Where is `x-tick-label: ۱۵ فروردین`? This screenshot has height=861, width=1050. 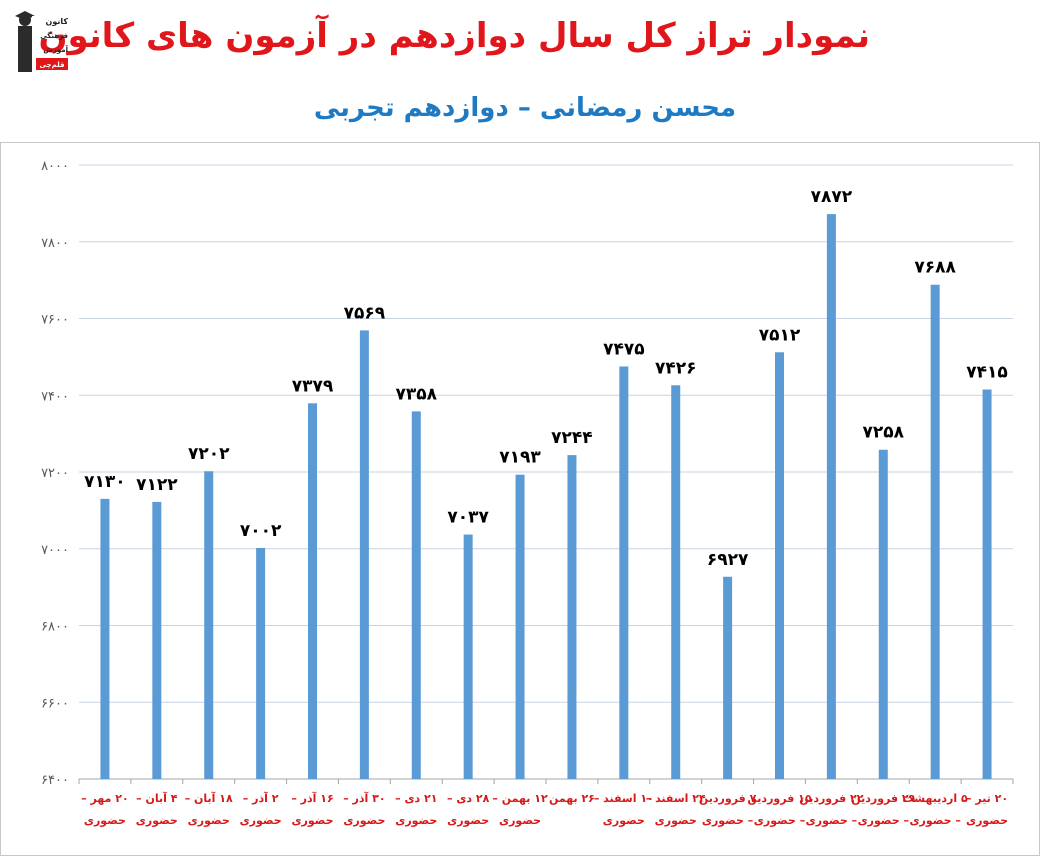 x-tick-label: ۱۵ فروردین is located at coordinates (779, 798).